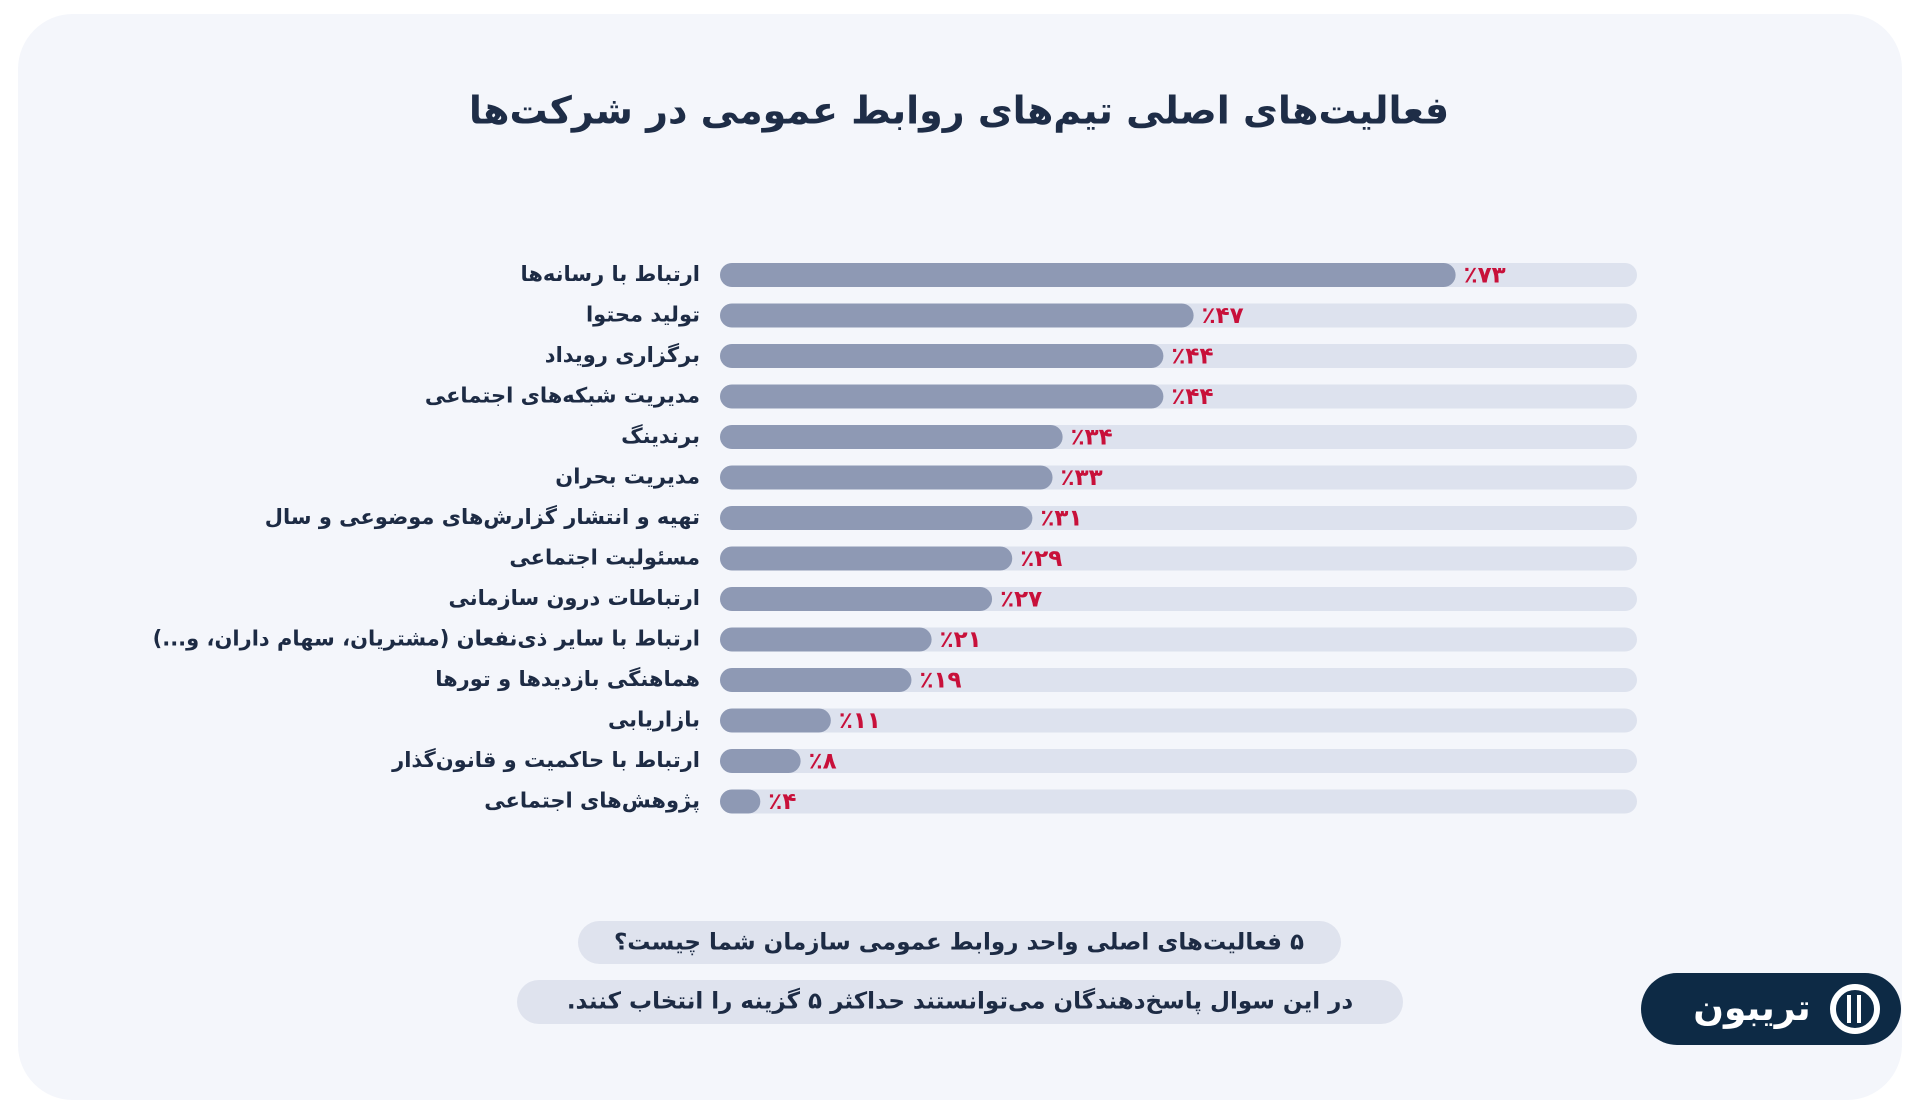 The image size is (1920, 1118). I want to click on category-label: ارتباط با حاکمیت و قانون‌گذار, so click(545, 759).